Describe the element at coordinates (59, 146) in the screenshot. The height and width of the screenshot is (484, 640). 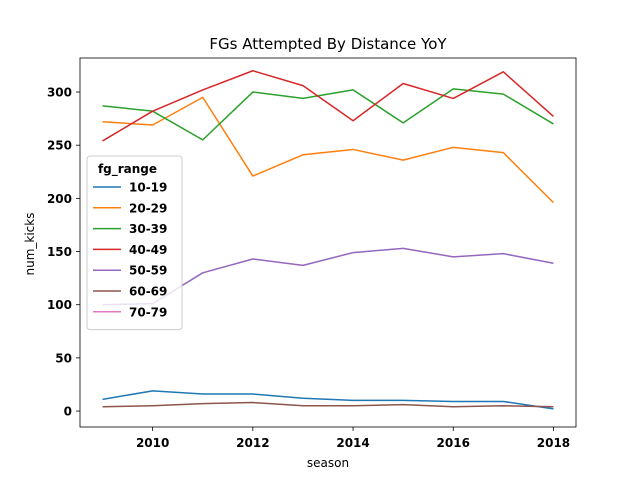
I see `y-tick-label: 250` at that location.